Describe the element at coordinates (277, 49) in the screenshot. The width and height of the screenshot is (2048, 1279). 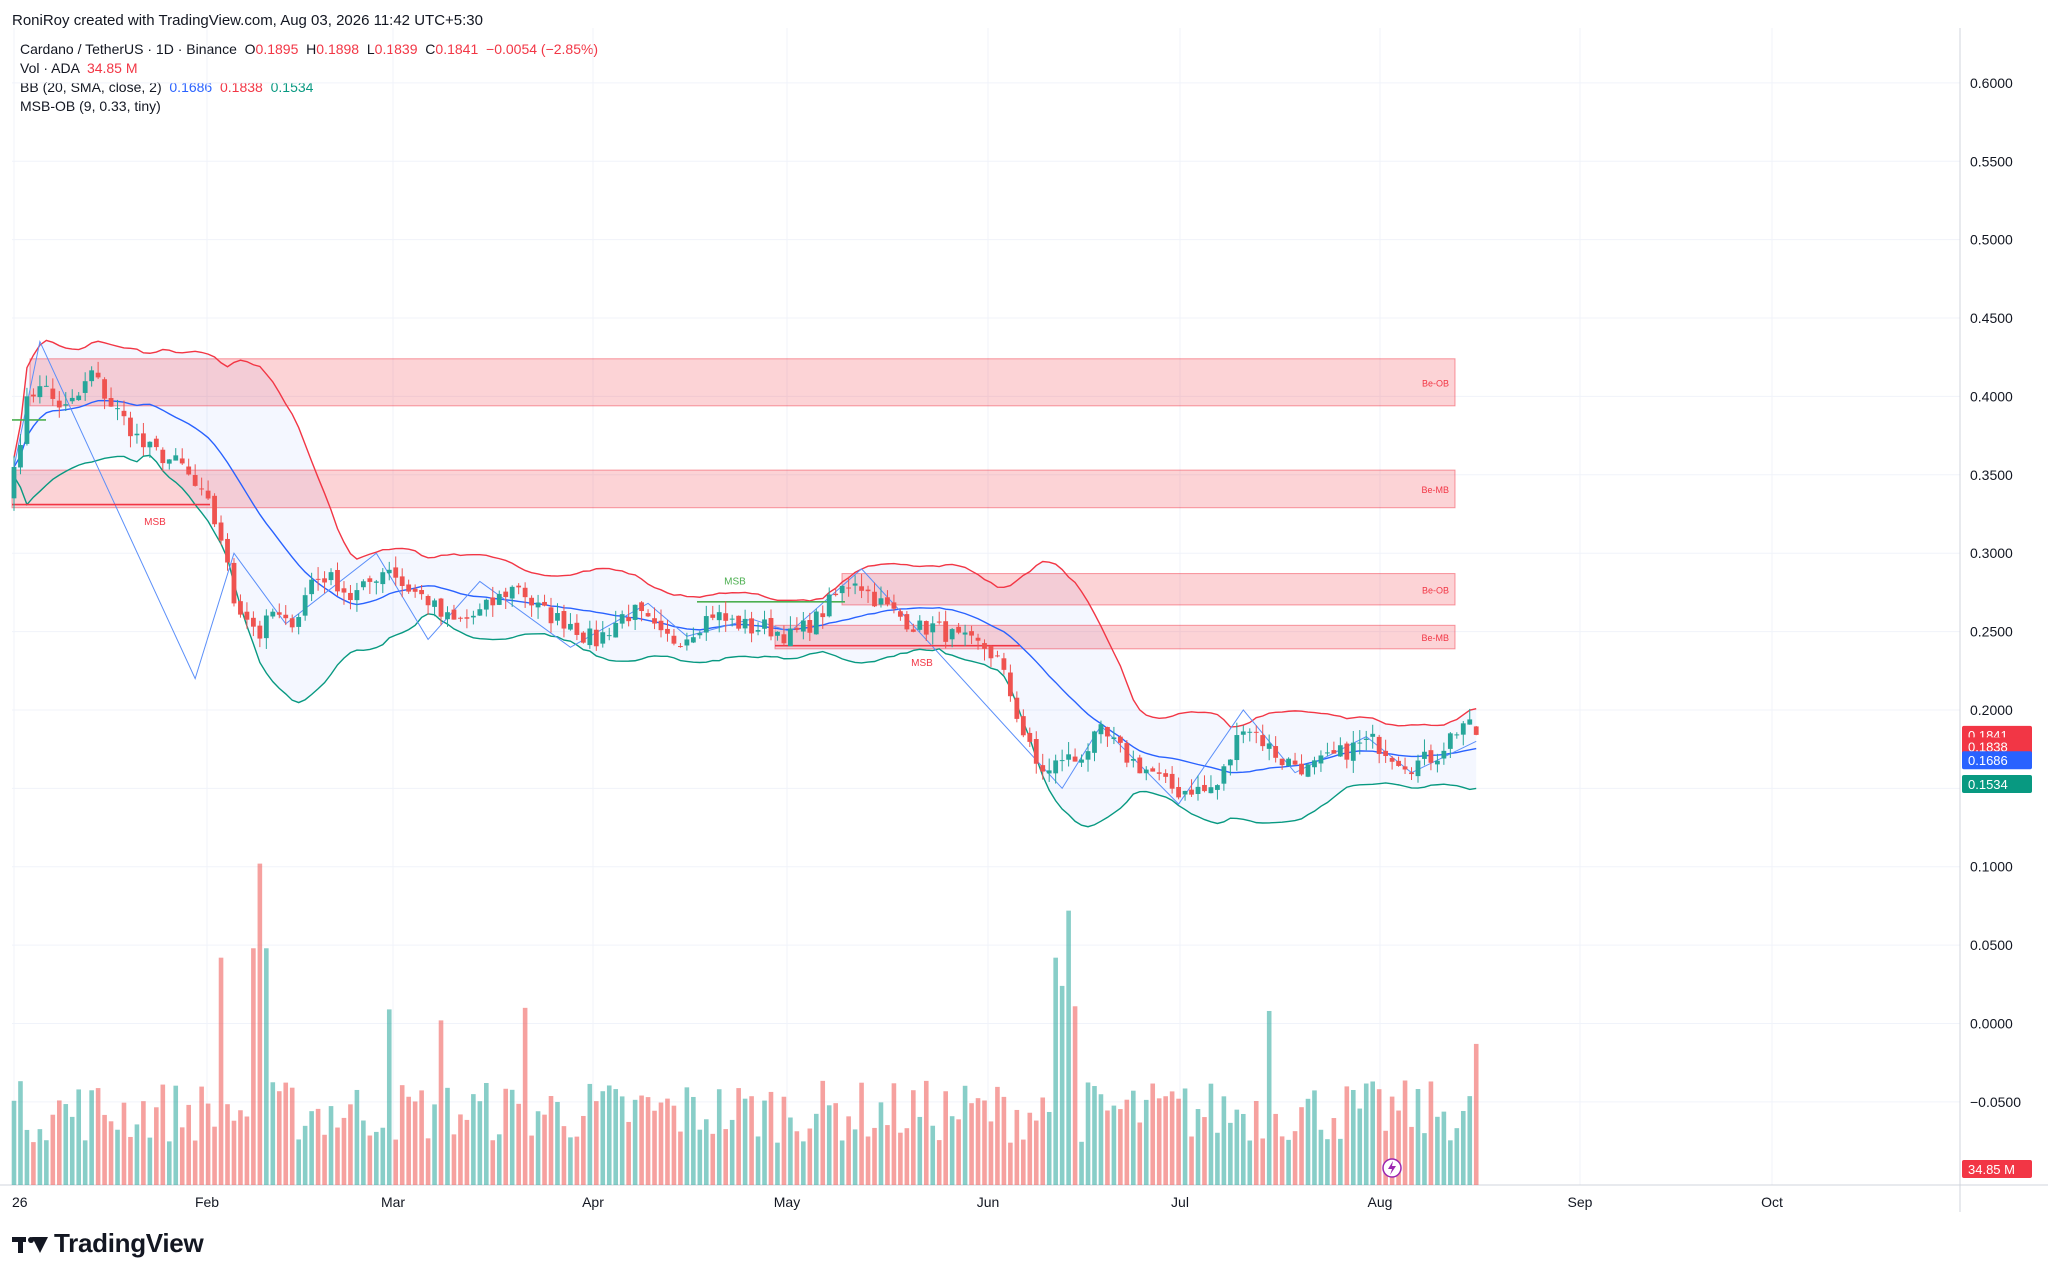
I see `open-value: 0.1895` at that location.